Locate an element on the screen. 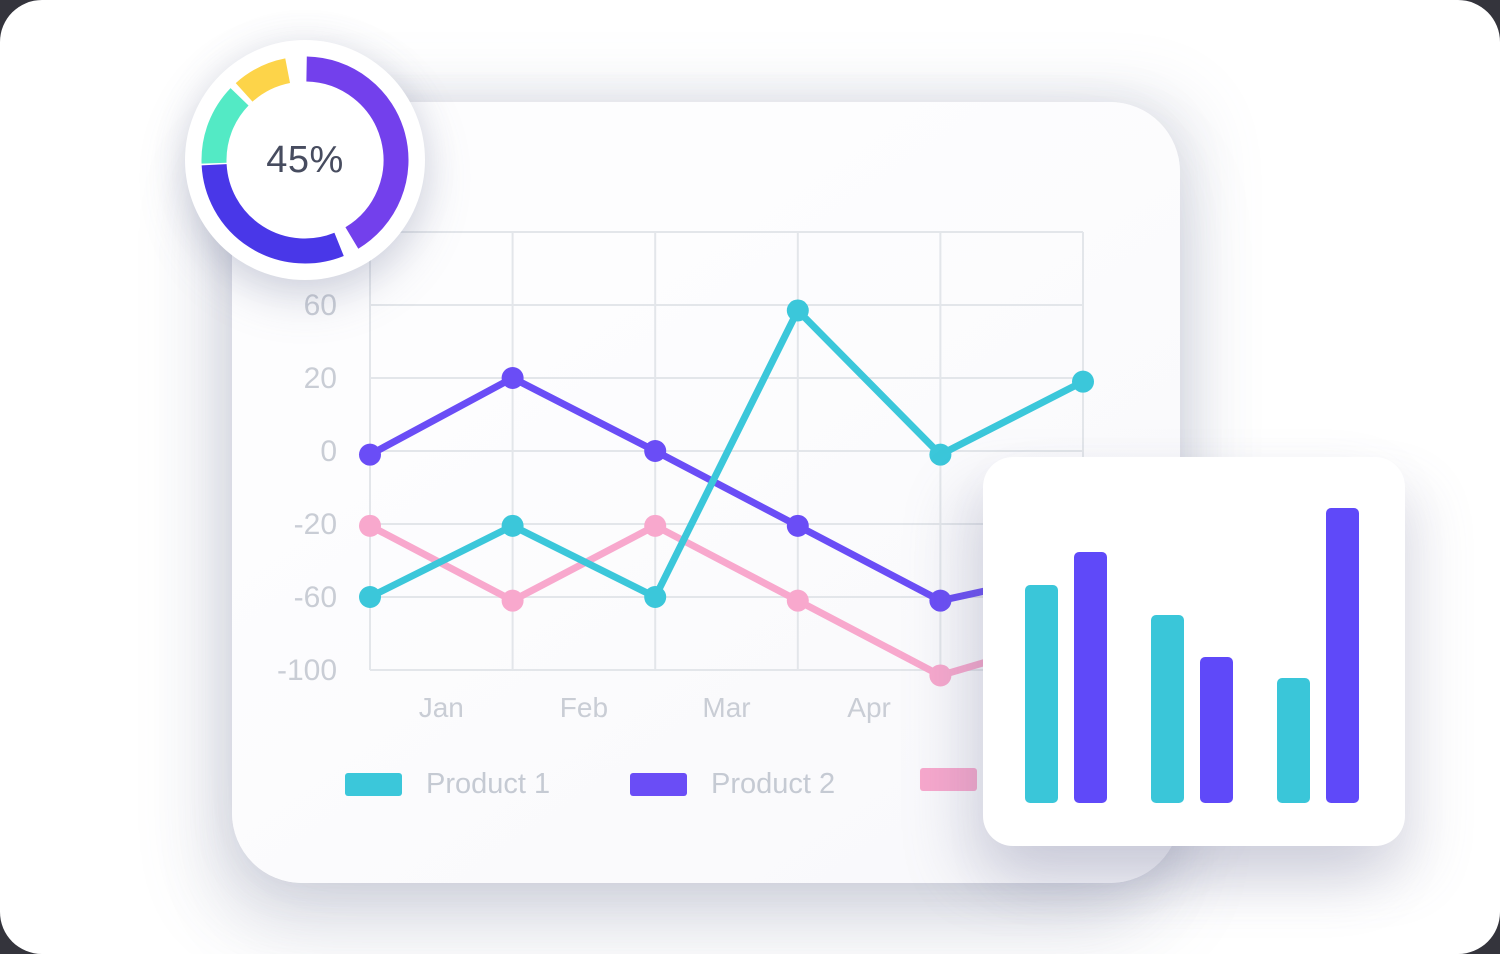 This screenshot has height=954, width=1500. y-axis-labels: 60 20 0 -20 -60 -100 is located at coordinates (307, 488).